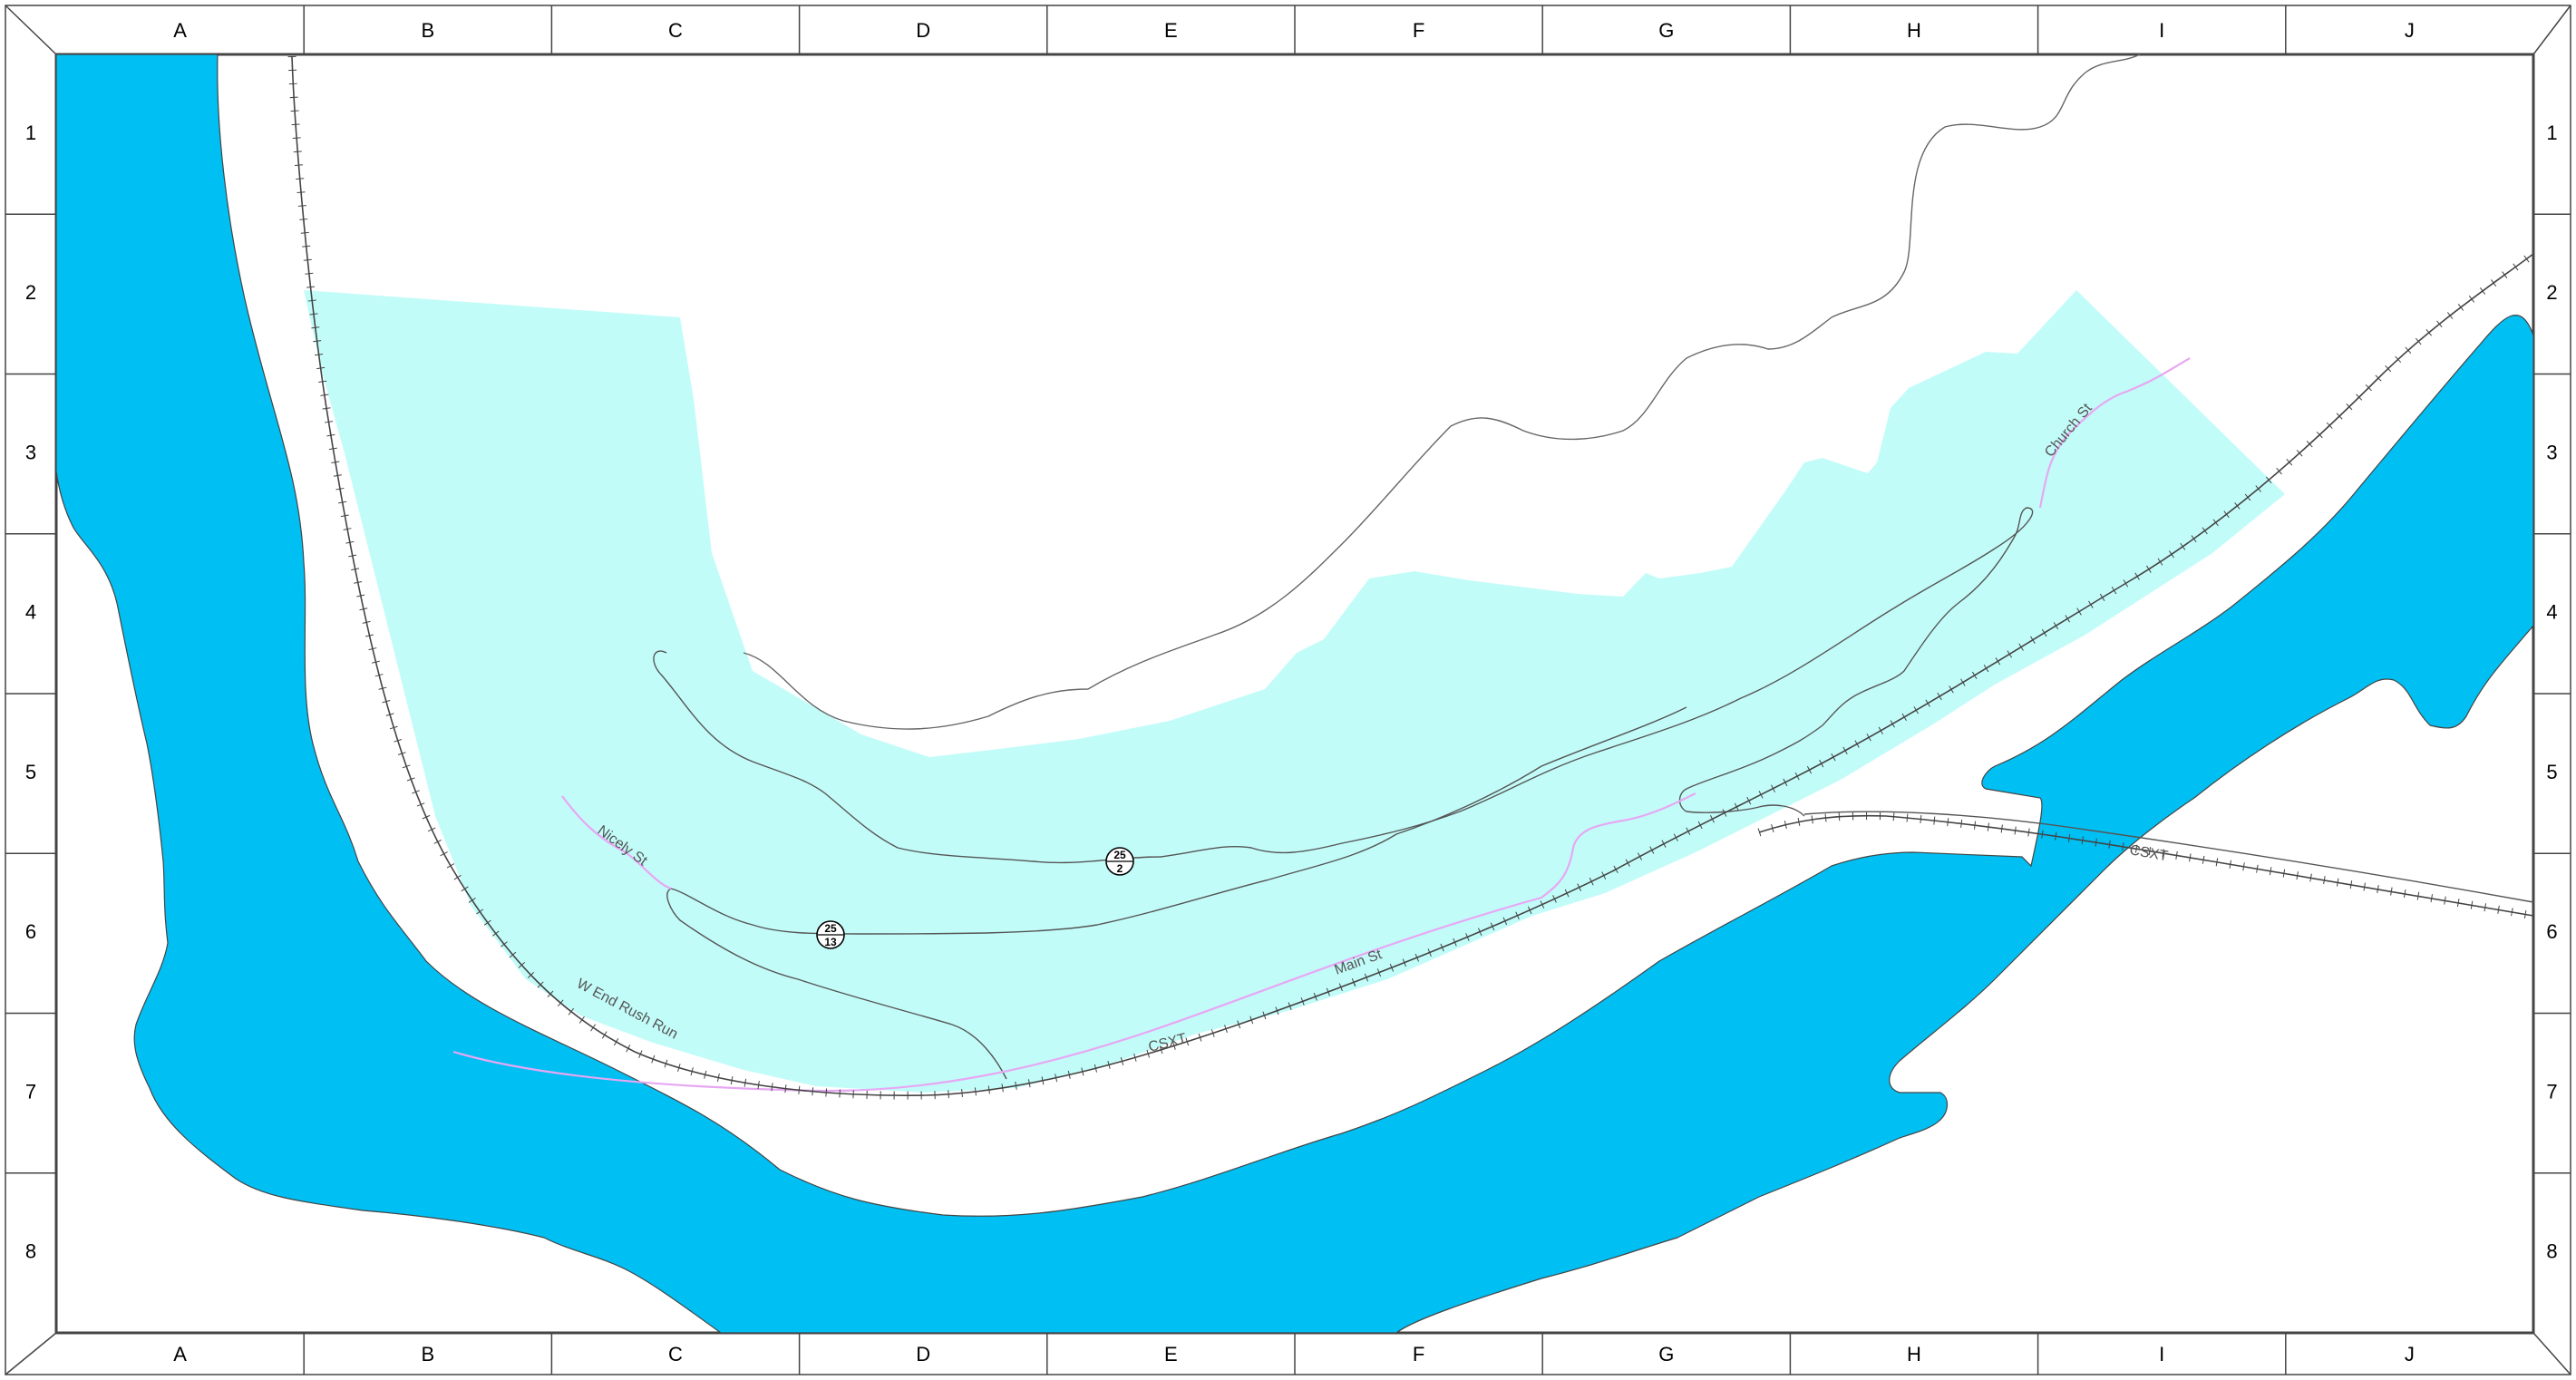 The height and width of the screenshot is (1380, 2576). Describe the element at coordinates (1418, 30) in the screenshot. I see `grid-col-label-top: F` at that location.